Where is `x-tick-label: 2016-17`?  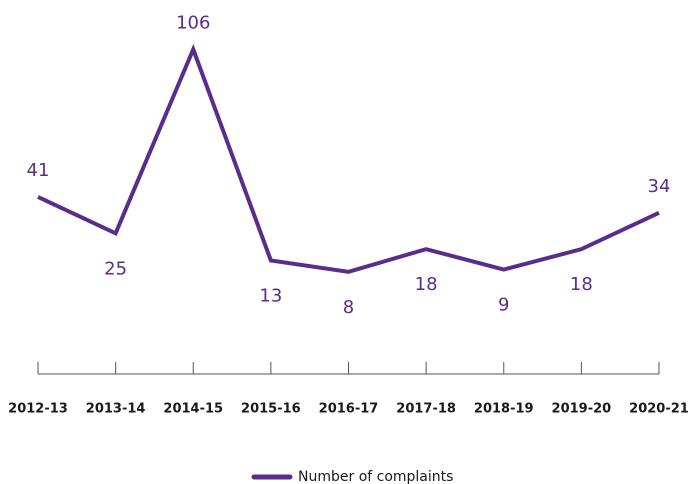 x-tick-label: 2016-17 is located at coordinates (349, 409).